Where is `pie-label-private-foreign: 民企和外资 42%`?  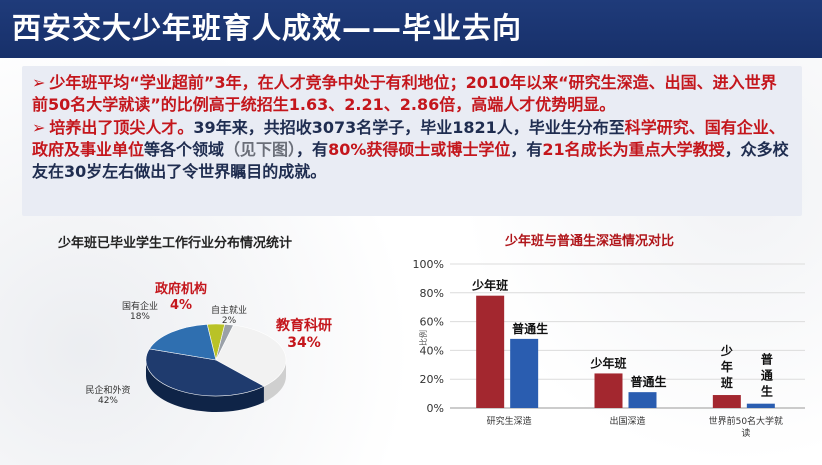
pie-label-private-foreign: 民企和外资 42% is located at coordinates (108, 396).